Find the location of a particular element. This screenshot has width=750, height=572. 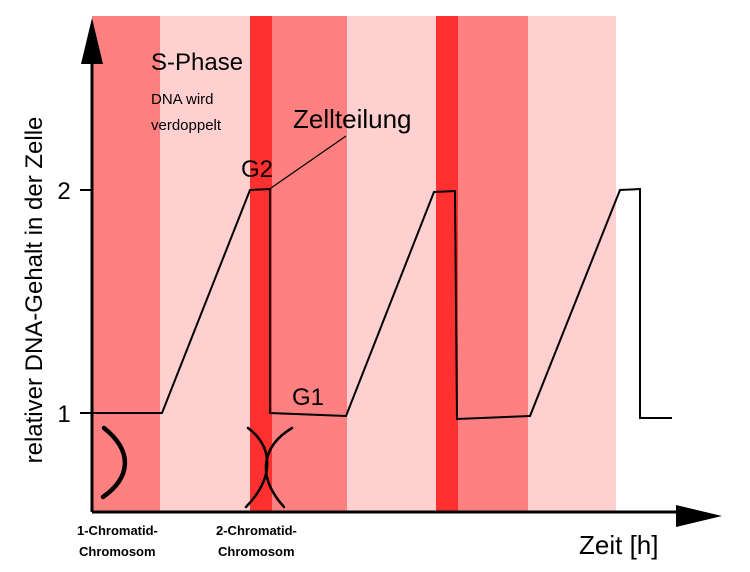

one-chromatid-label-line1: 1-Chromatid- is located at coordinates (117, 530).